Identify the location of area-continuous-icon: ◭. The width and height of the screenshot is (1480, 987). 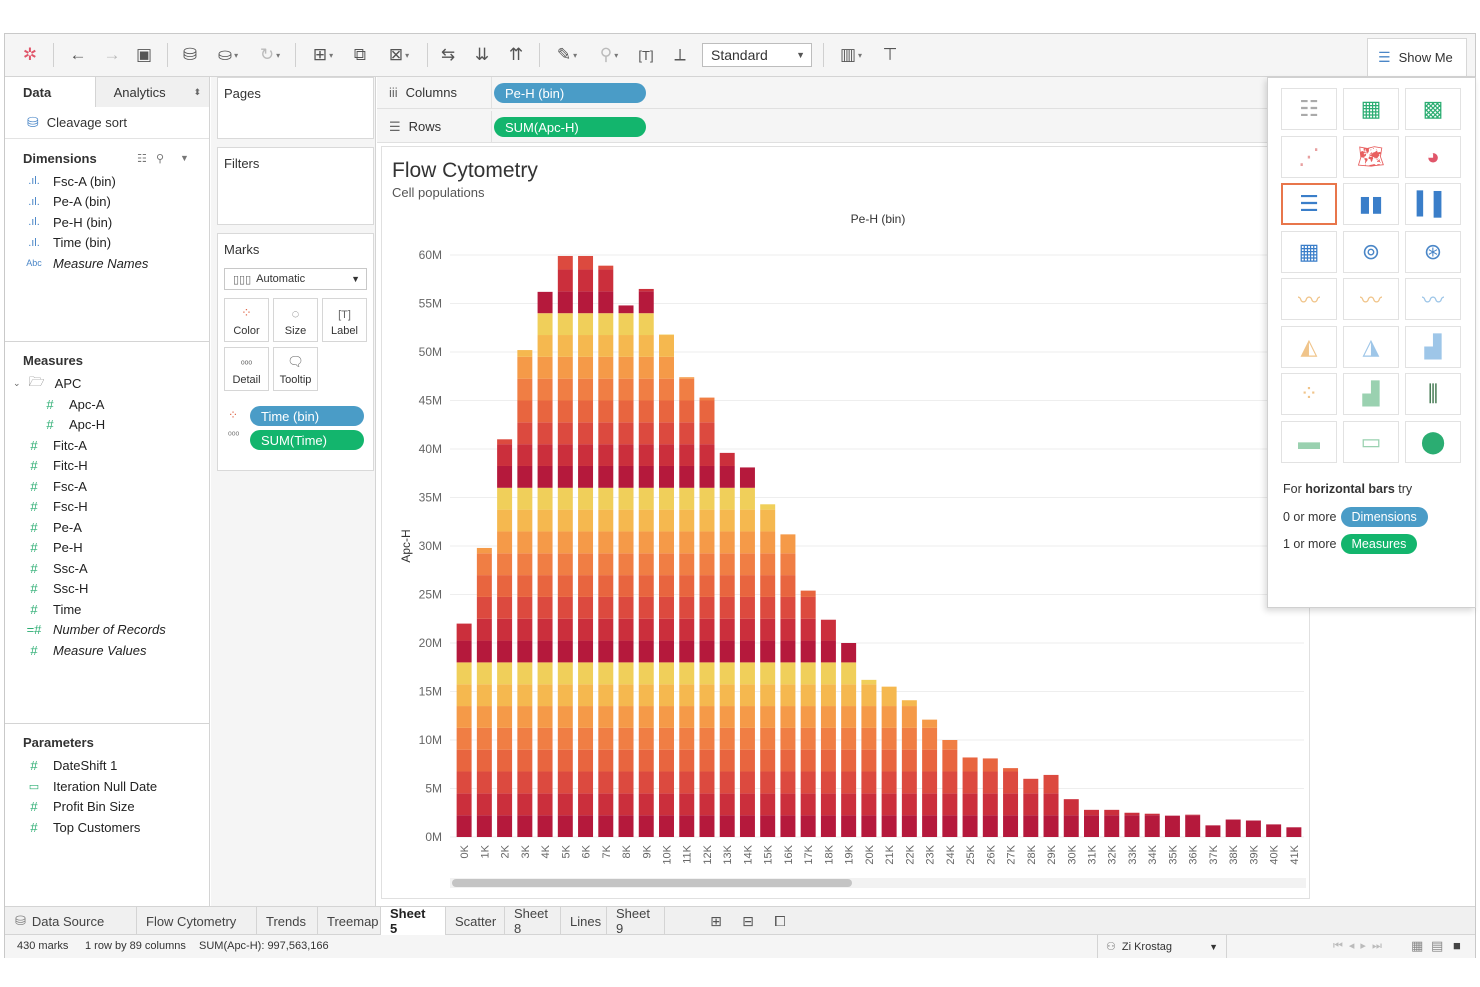
(1309, 346).